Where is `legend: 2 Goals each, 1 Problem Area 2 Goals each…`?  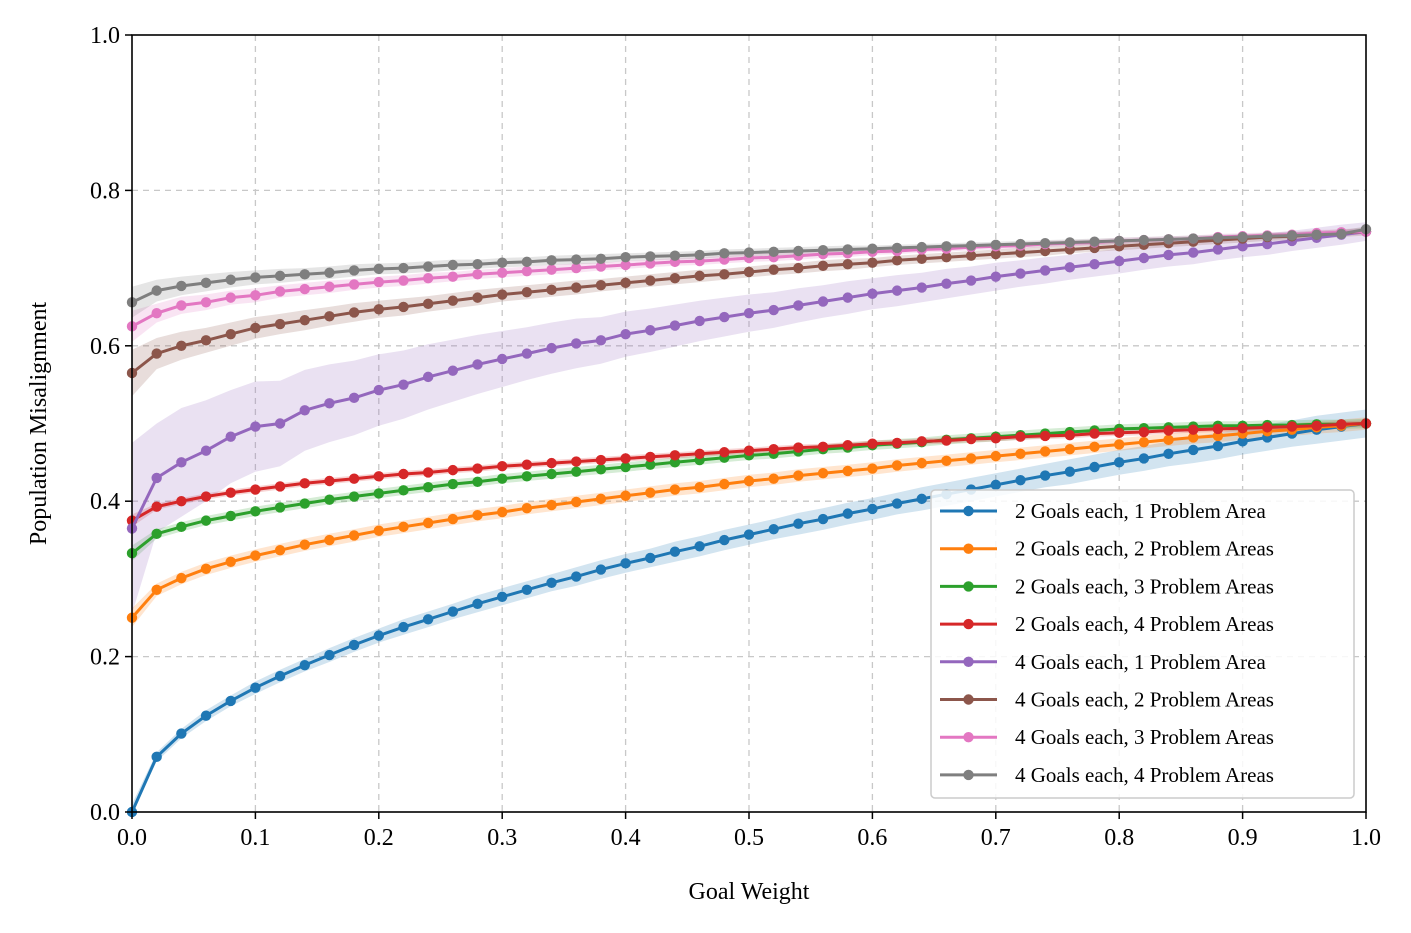
legend: 2 Goals each, 1 Problem Area 2 Goals each… is located at coordinates (1142, 644).